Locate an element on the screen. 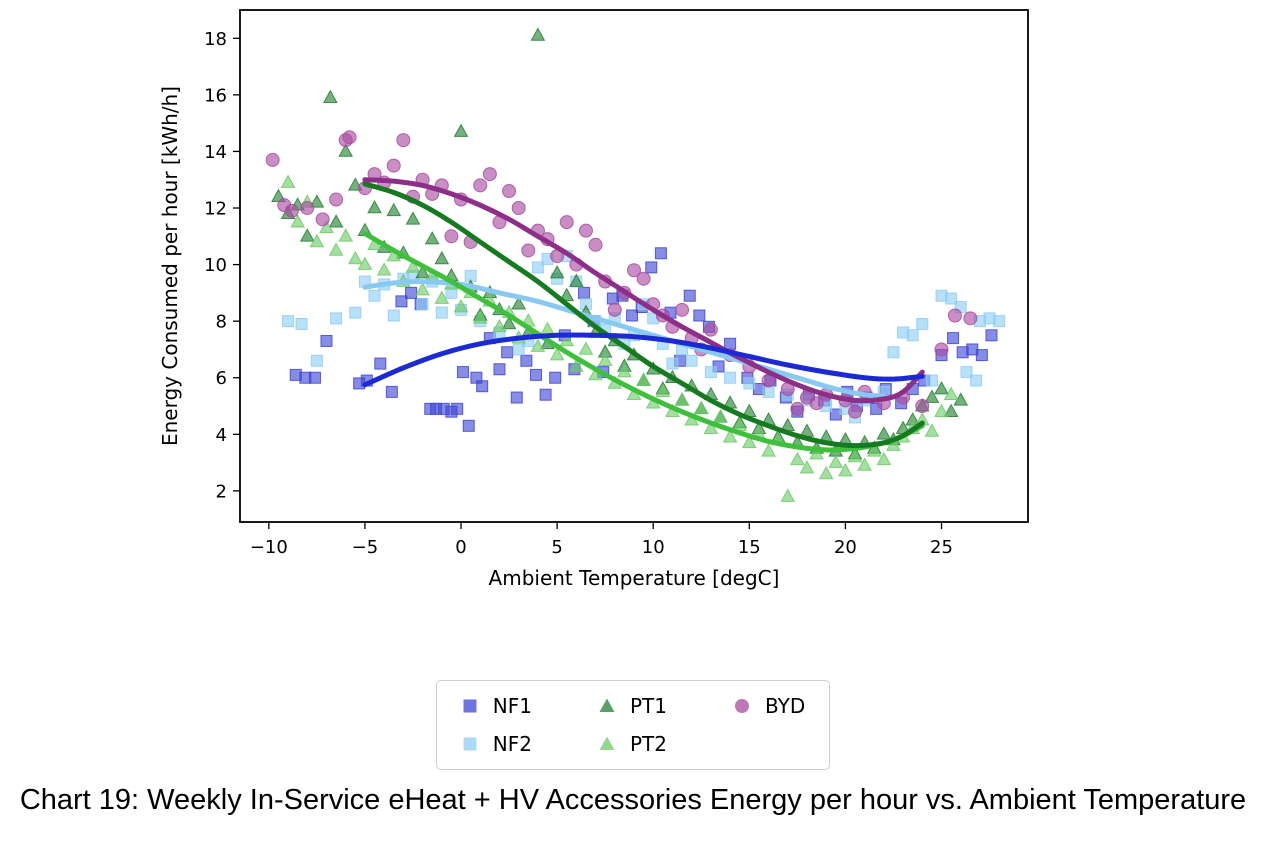  svg-text: 20 is located at coordinates (845, 547).